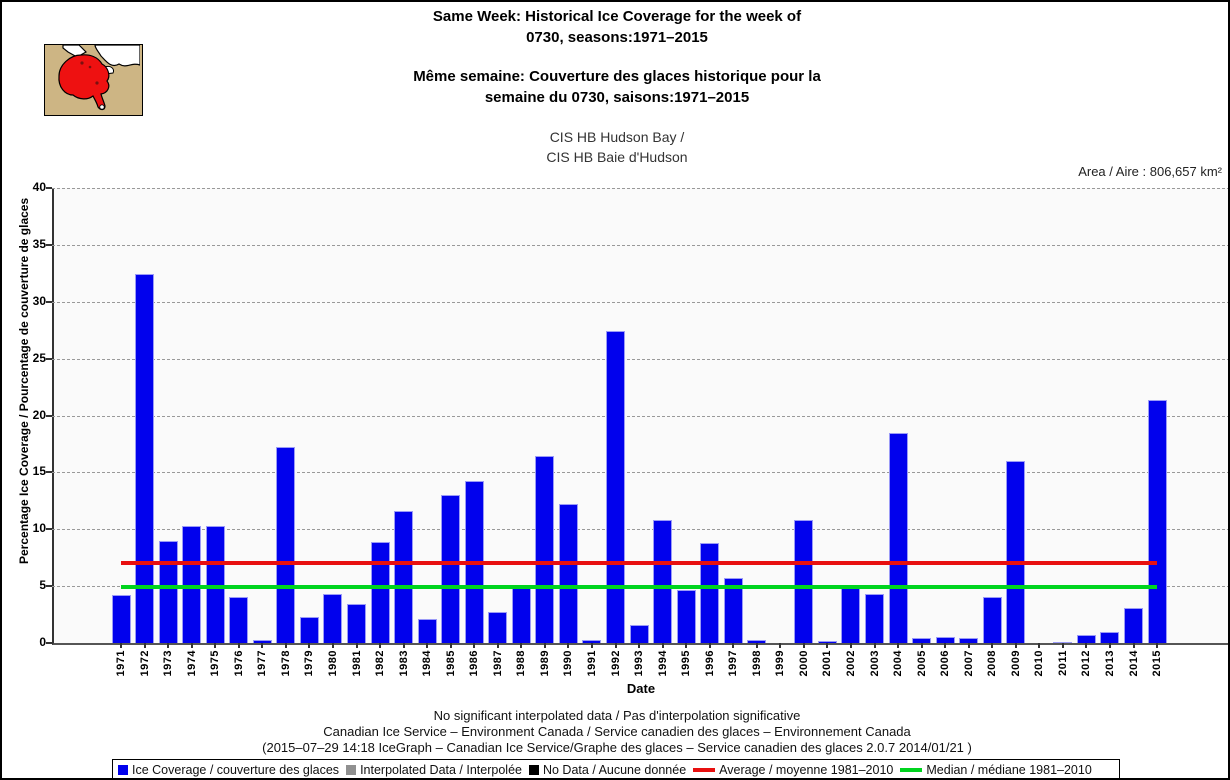 The image size is (1230, 780). I want to click on legend-label-1: Interpolated Data / Interpolée, so click(441, 769).